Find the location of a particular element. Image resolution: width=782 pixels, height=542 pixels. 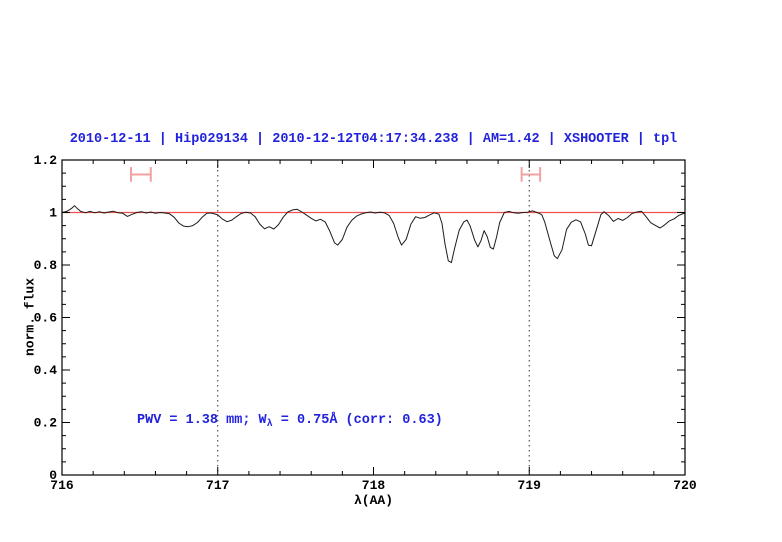

y-tick-label: 0.4 is located at coordinates (46, 370).